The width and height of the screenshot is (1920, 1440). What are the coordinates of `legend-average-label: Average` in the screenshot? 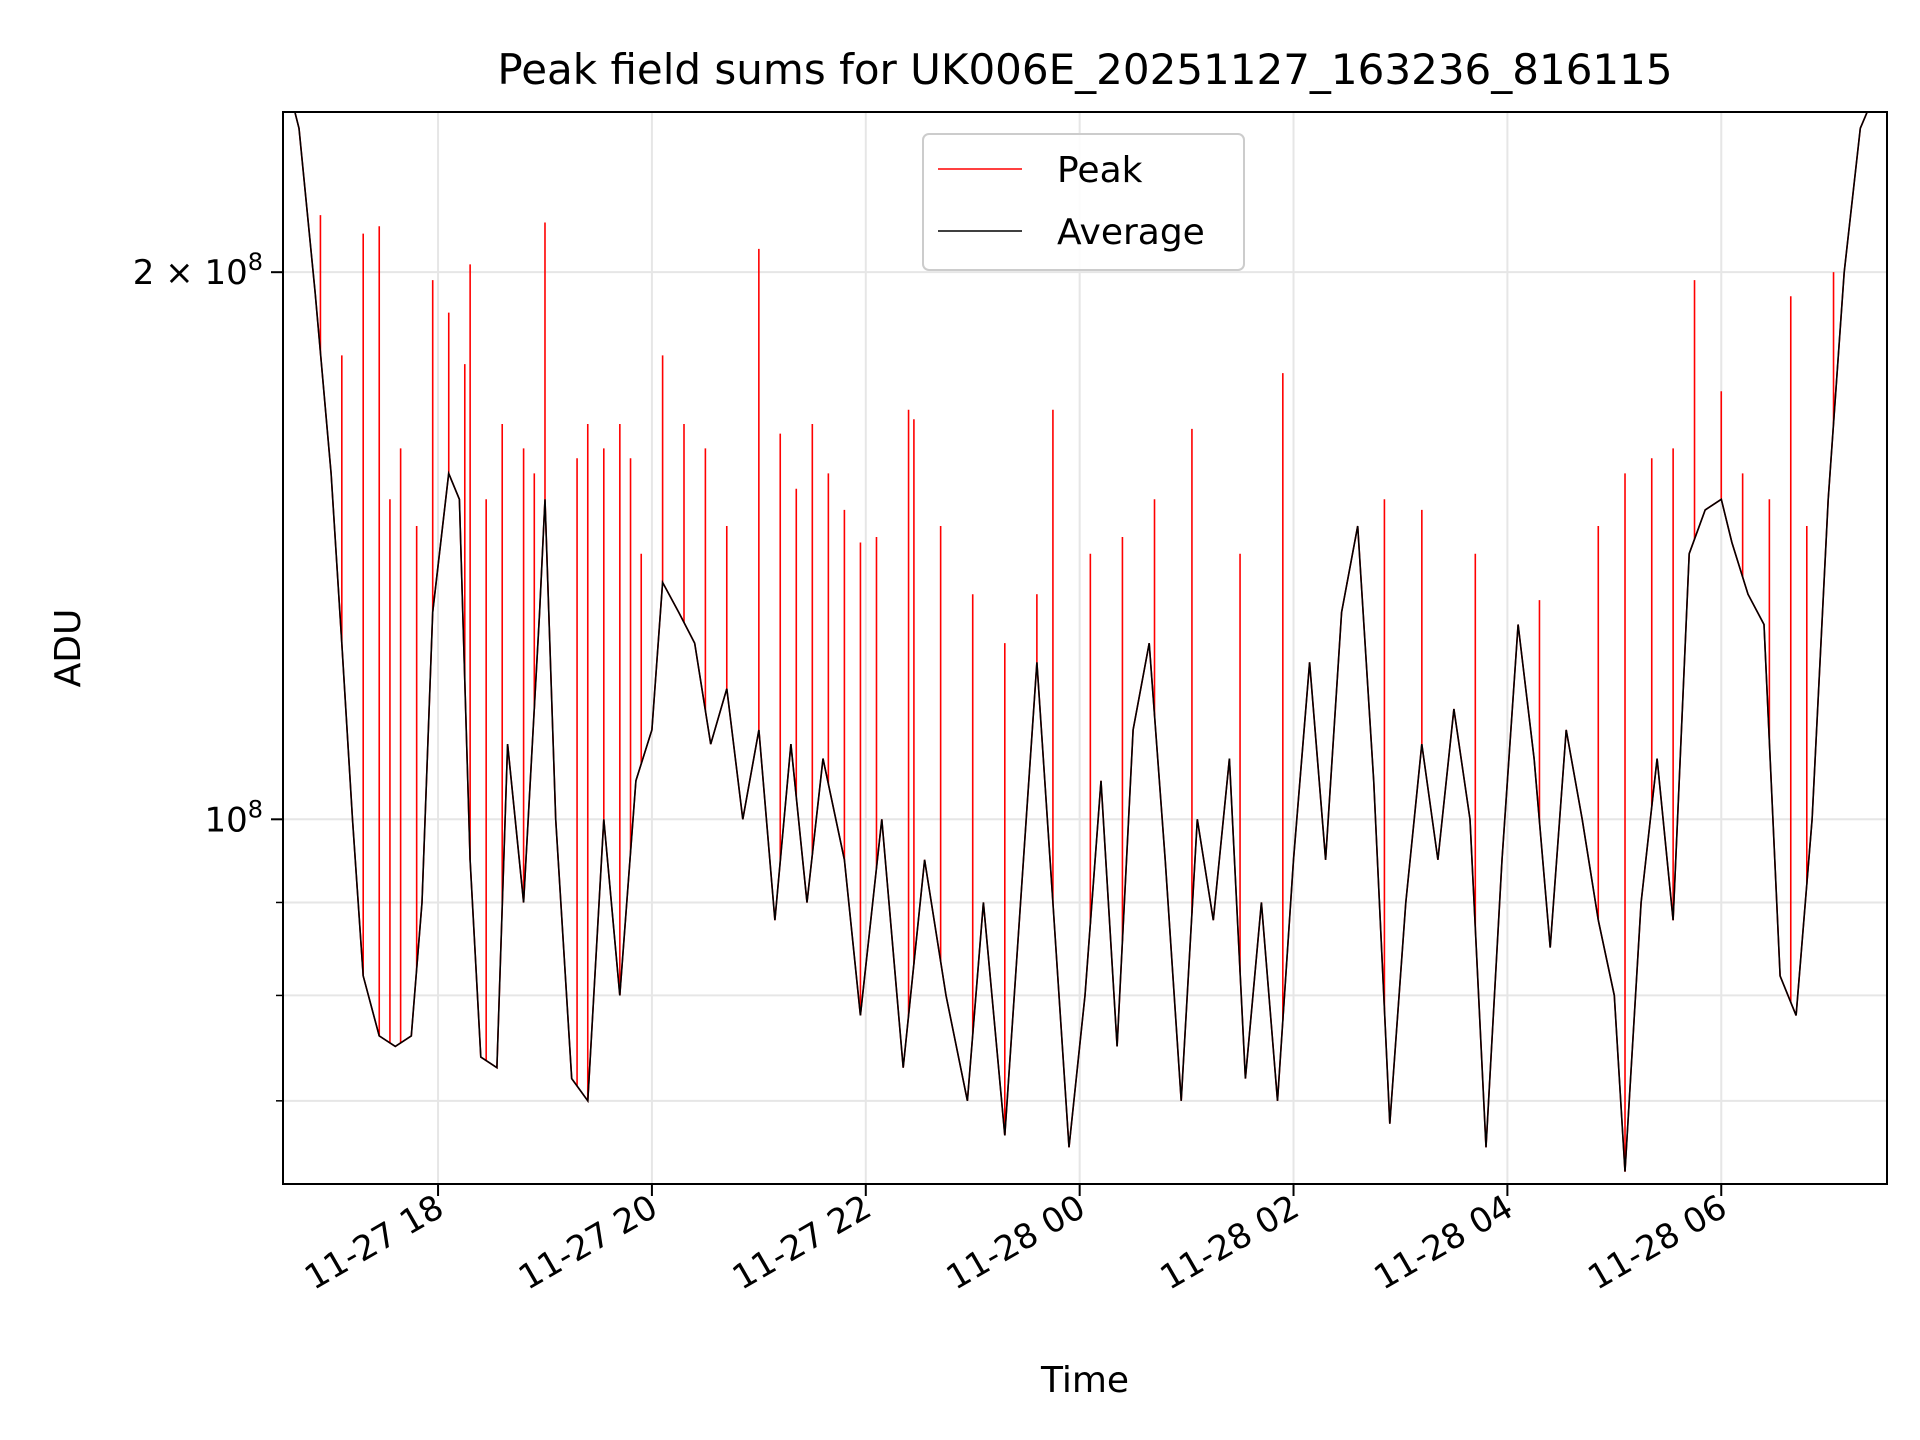 It's located at (1131, 232).